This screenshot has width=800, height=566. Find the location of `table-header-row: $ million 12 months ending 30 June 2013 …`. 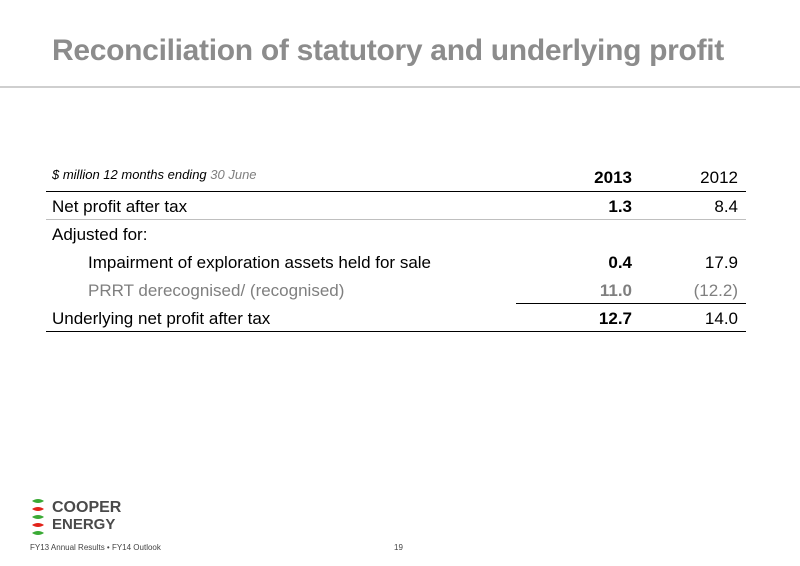

table-header-row: $ million 12 months ending 30 June 2013 … is located at coordinates (396, 177).